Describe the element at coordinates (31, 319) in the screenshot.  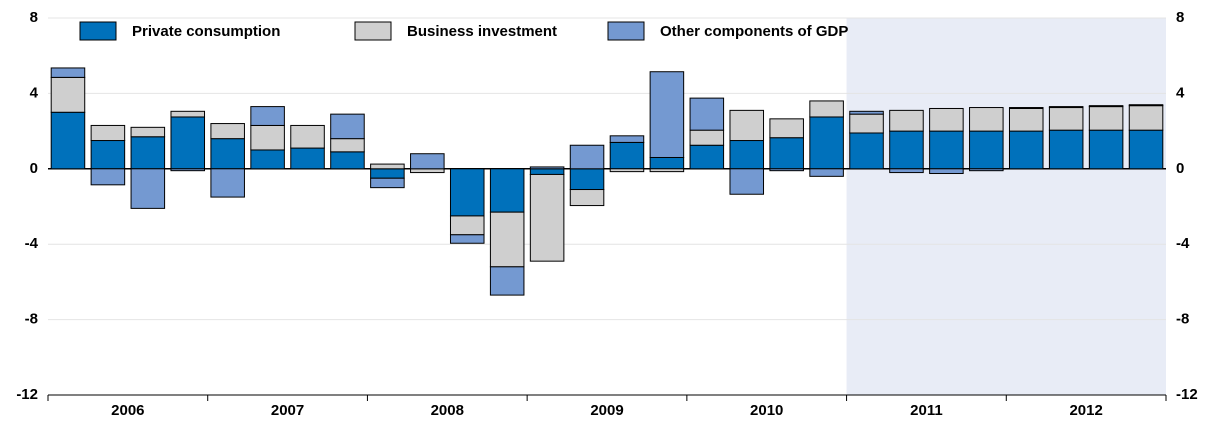
I see `y-tick-label: -8` at that location.